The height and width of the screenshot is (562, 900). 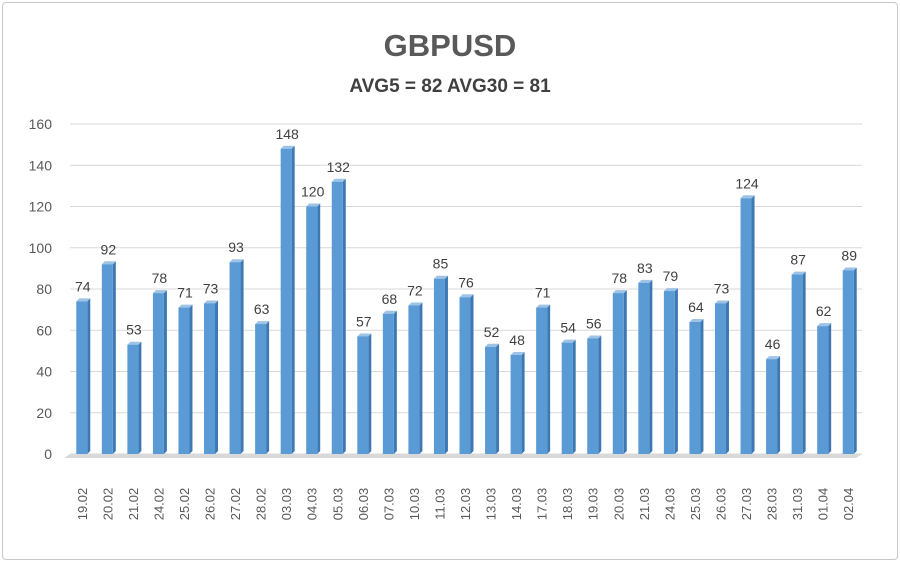 What do you see at coordinates (210, 504) in the screenshot?
I see `x-tick-label: 26.02` at bounding box center [210, 504].